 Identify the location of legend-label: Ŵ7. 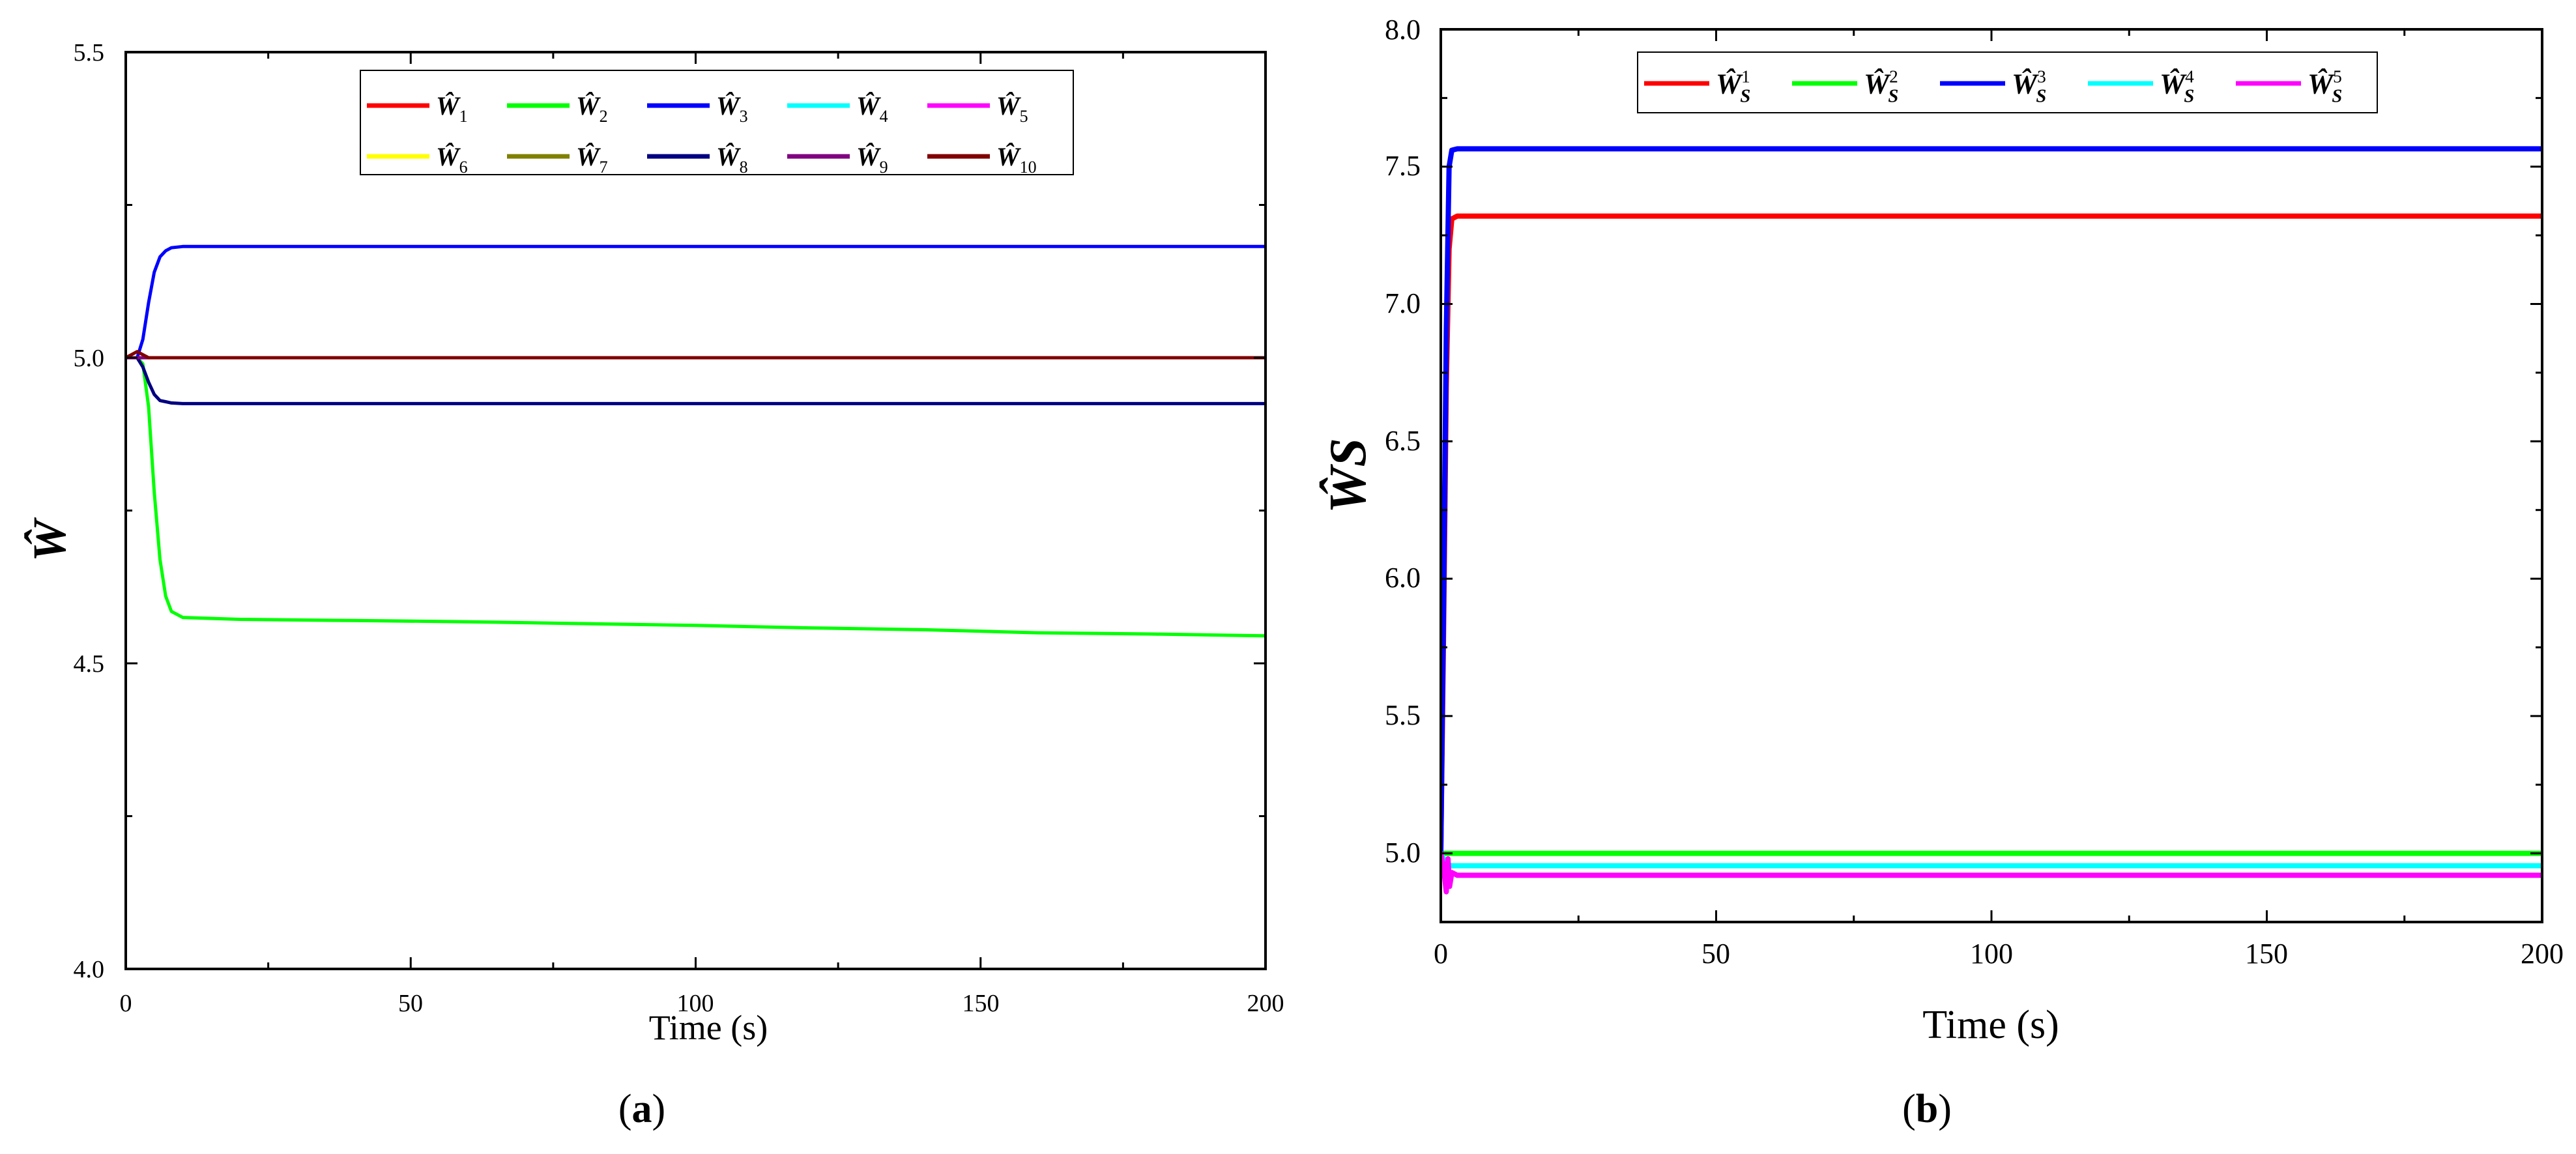
(592, 159).